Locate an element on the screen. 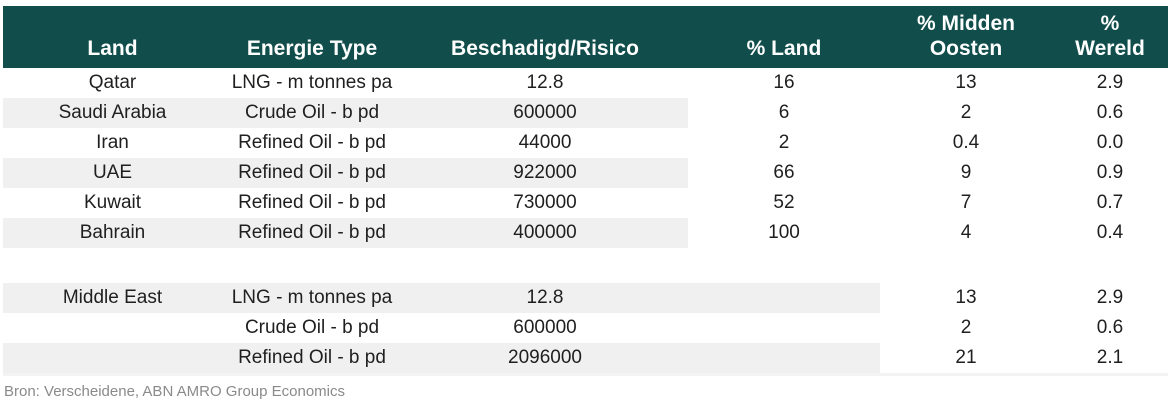 The height and width of the screenshot is (409, 1174). cell-pct-land: 100 is located at coordinates (784, 232).